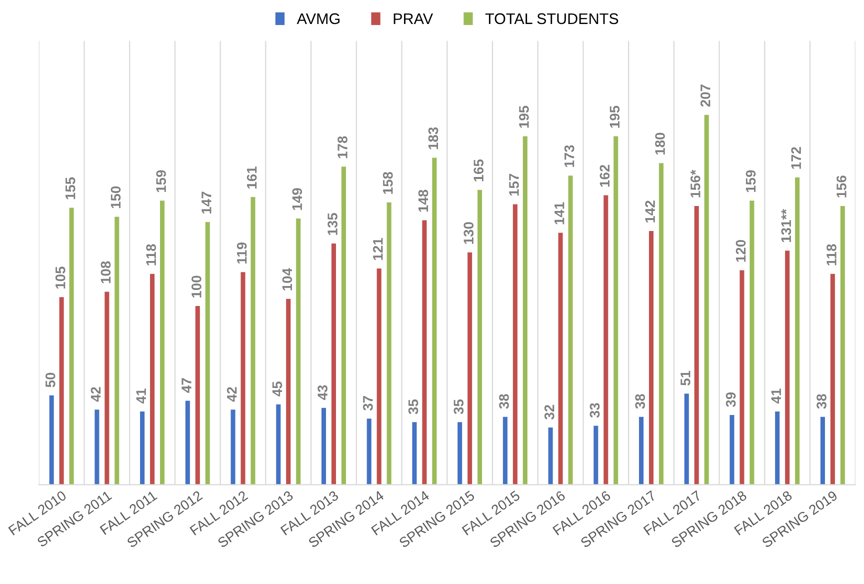 Image resolution: width=864 pixels, height=584 pixels. Describe the element at coordinates (71, 188) in the screenshot. I see `data-label: 155` at that location.